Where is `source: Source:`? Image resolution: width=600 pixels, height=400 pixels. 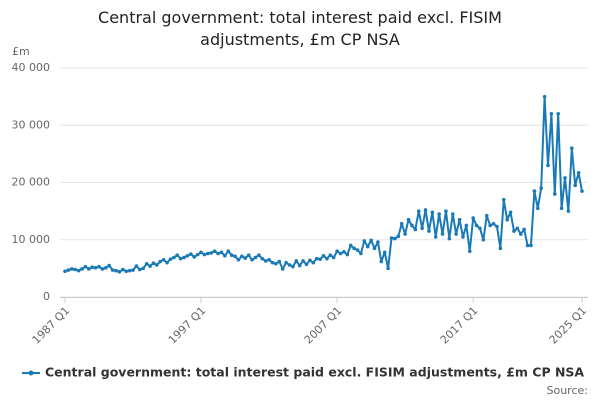 source: Source: is located at coordinates (568, 390).